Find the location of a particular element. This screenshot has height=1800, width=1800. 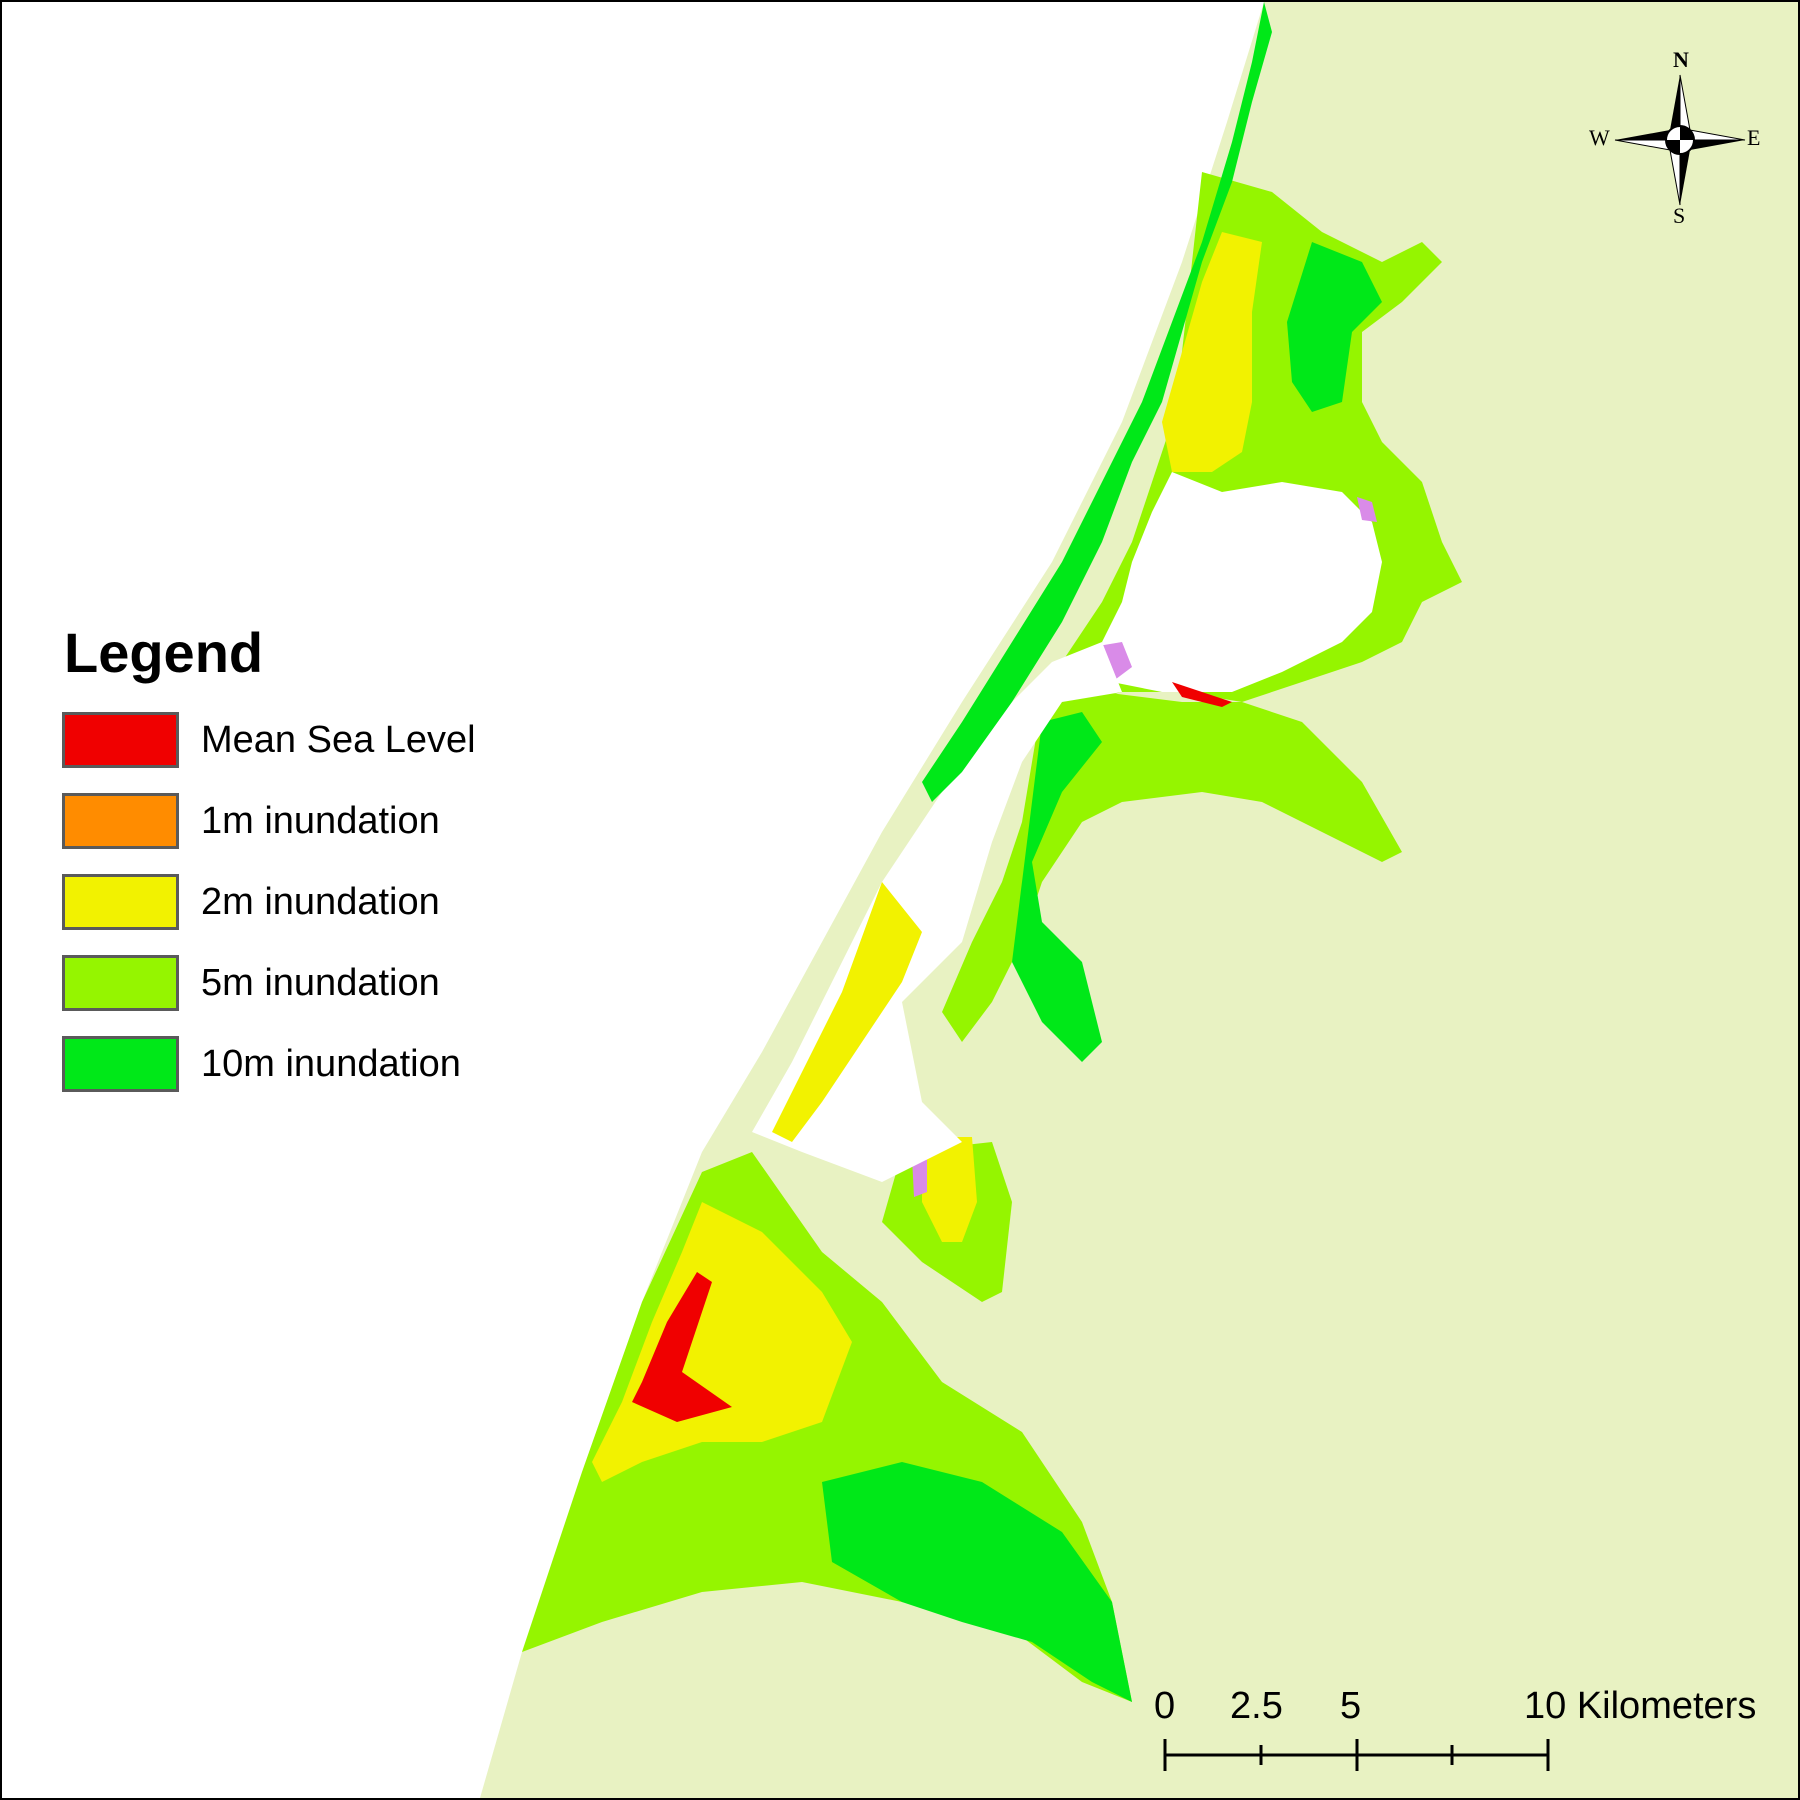

mean-sea-level-lake is located at coordinates (1202, 694).